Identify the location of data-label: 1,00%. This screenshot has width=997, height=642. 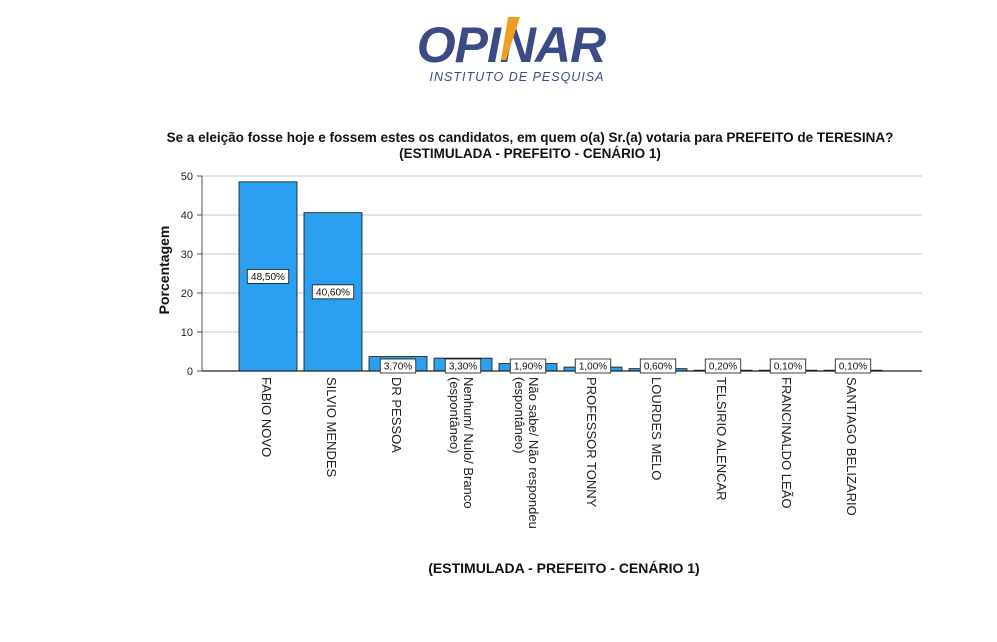
(593, 366).